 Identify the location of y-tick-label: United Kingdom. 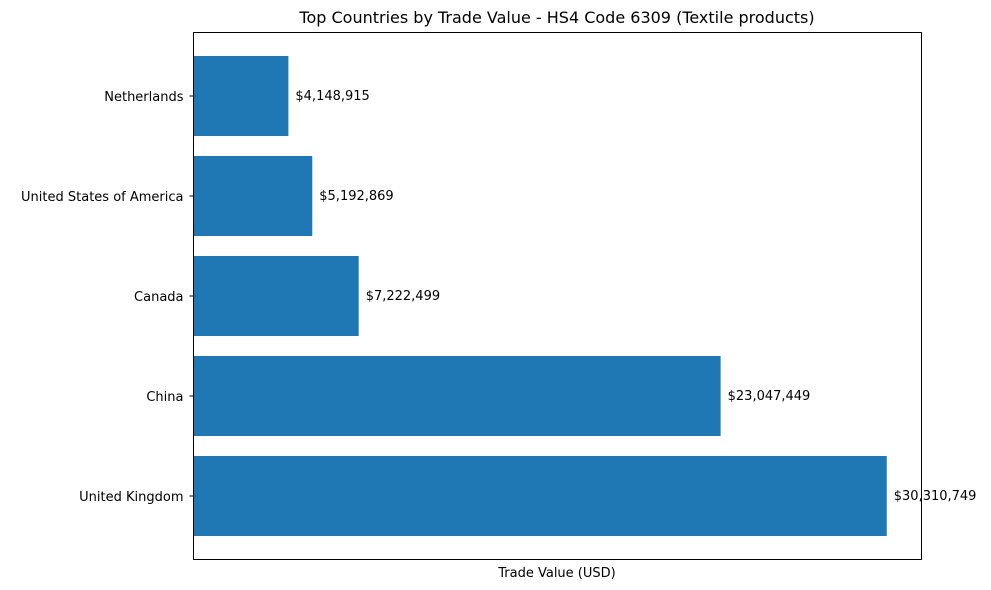
(131, 497).